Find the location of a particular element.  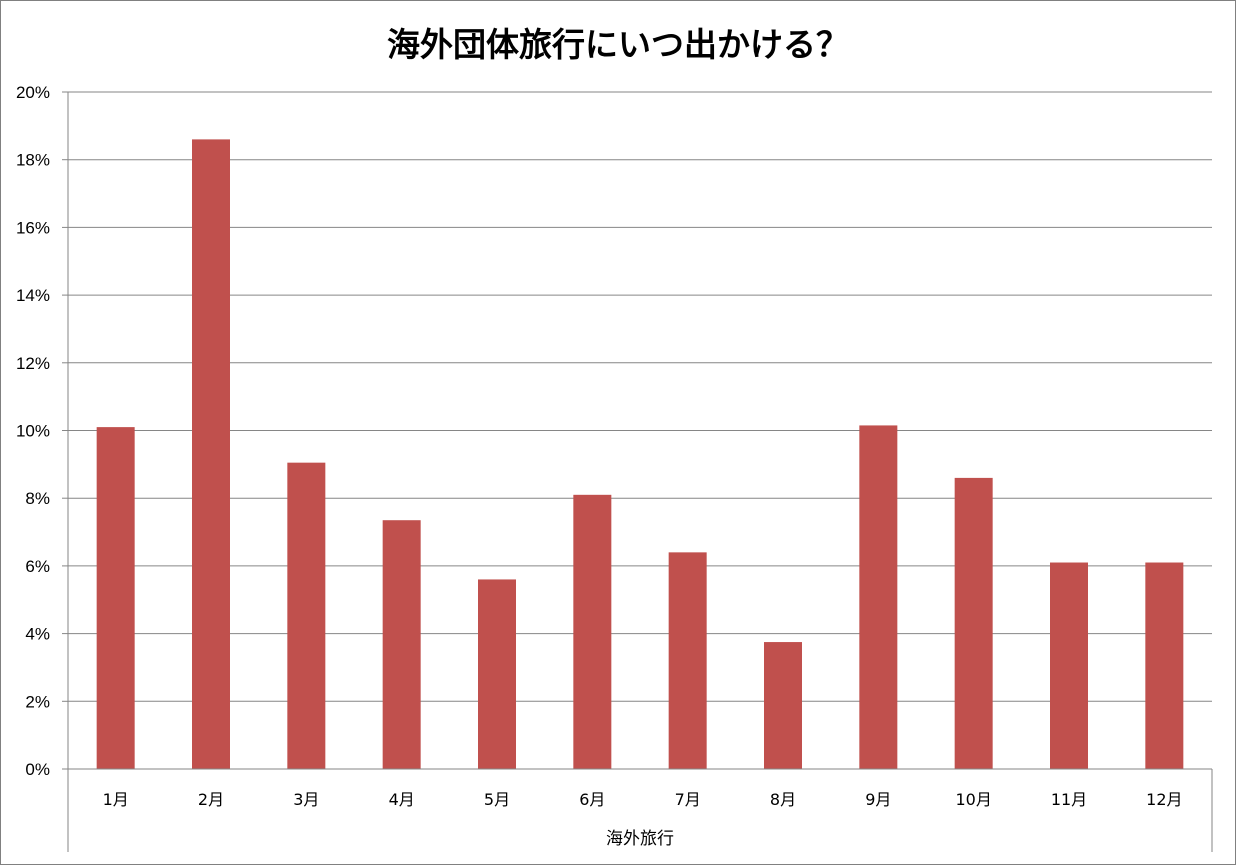

x-tick-label: 7月 is located at coordinates (688, 799).